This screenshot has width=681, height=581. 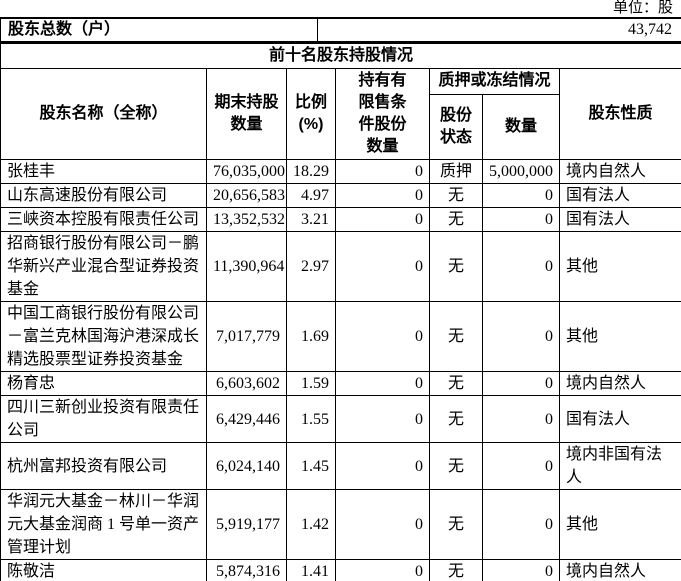 What do you see at coordinates (494, 81) in the screenshot?
I see `col-header-pledge-group: 质押或冻结情况` at bounding box center [494, 81].